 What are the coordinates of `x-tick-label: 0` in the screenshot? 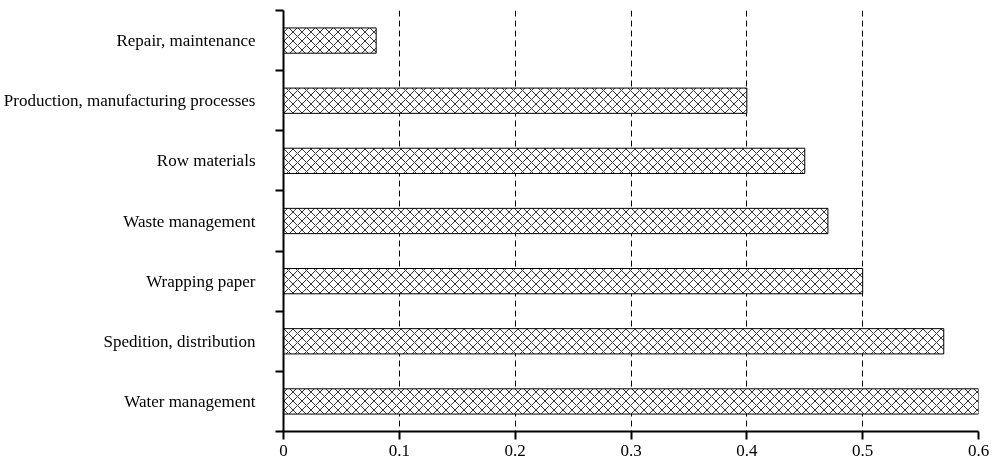 It's located at (283, 450).